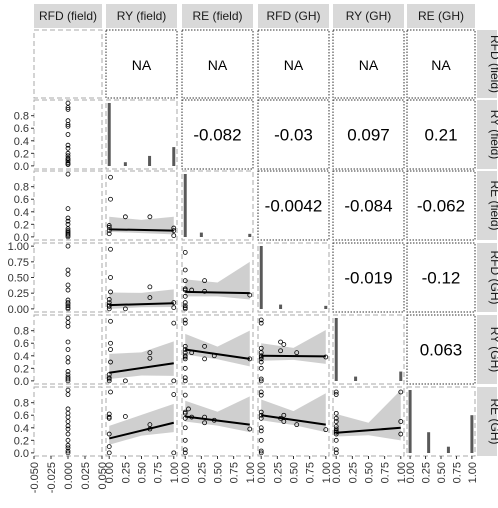  What do you see at coordinates (68, 16) in the screenshot?
I see `top-strip-label-0: RFD (field)` at bounding box center [68, 16].